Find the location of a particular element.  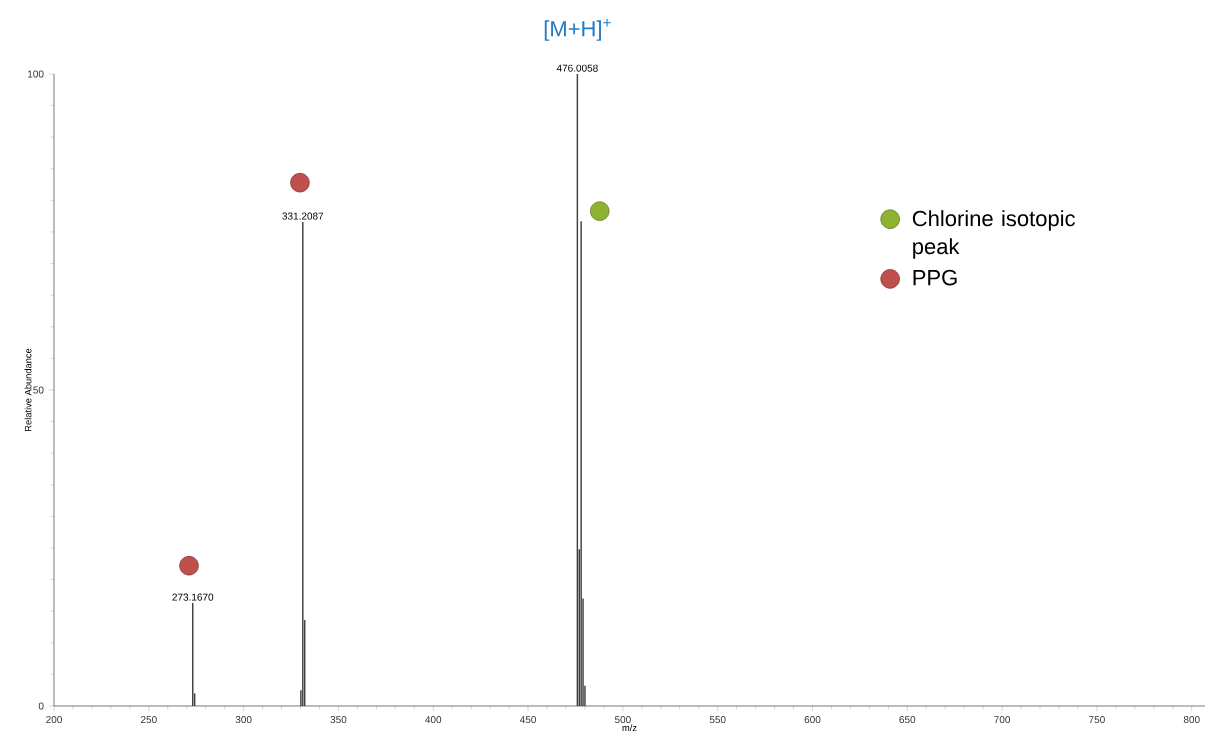

y-tick-label: 100 is located at coordinates (36, 74).